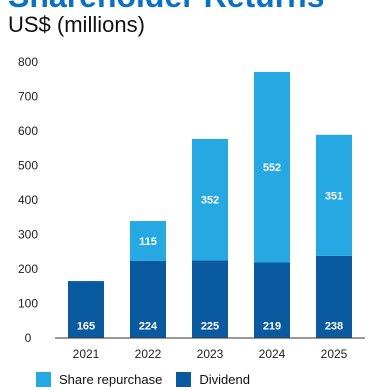 The width and height of the screenshot is (369, 390). I want to click on legend-label-share-repurchase: Share repurchase, so click(111, 379).